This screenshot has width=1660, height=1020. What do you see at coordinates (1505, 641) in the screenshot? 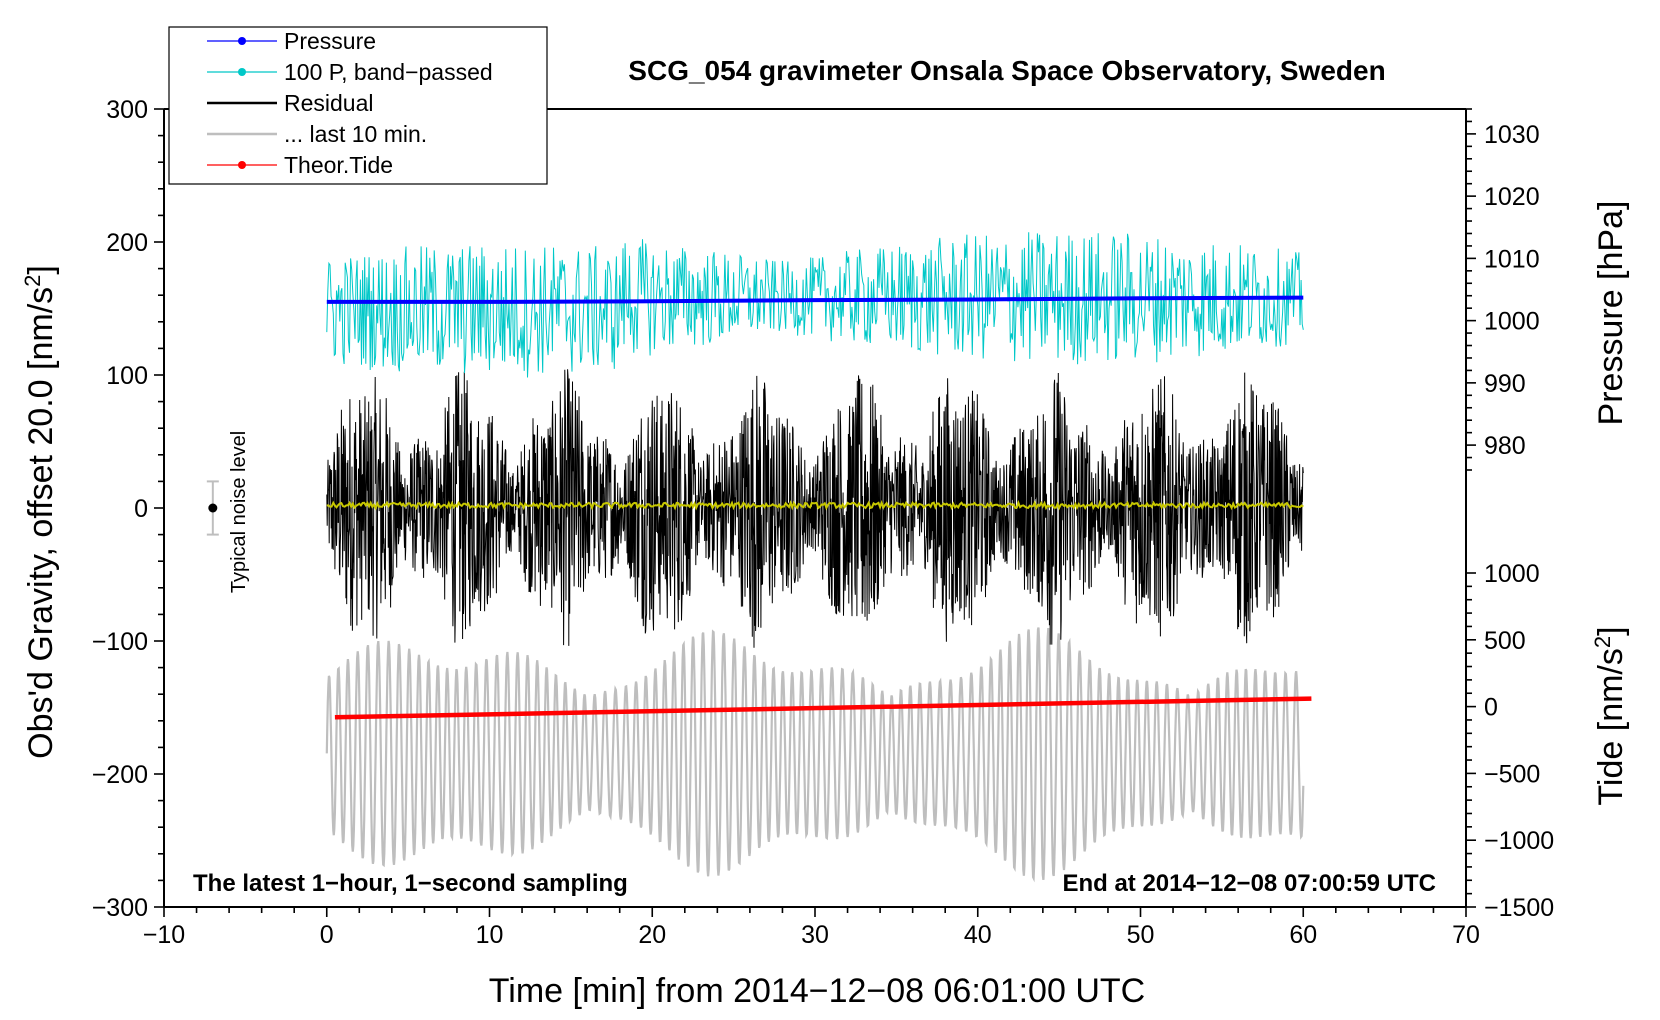
I see `tide-tick-label: 500` at bounding box center [1505, 641].